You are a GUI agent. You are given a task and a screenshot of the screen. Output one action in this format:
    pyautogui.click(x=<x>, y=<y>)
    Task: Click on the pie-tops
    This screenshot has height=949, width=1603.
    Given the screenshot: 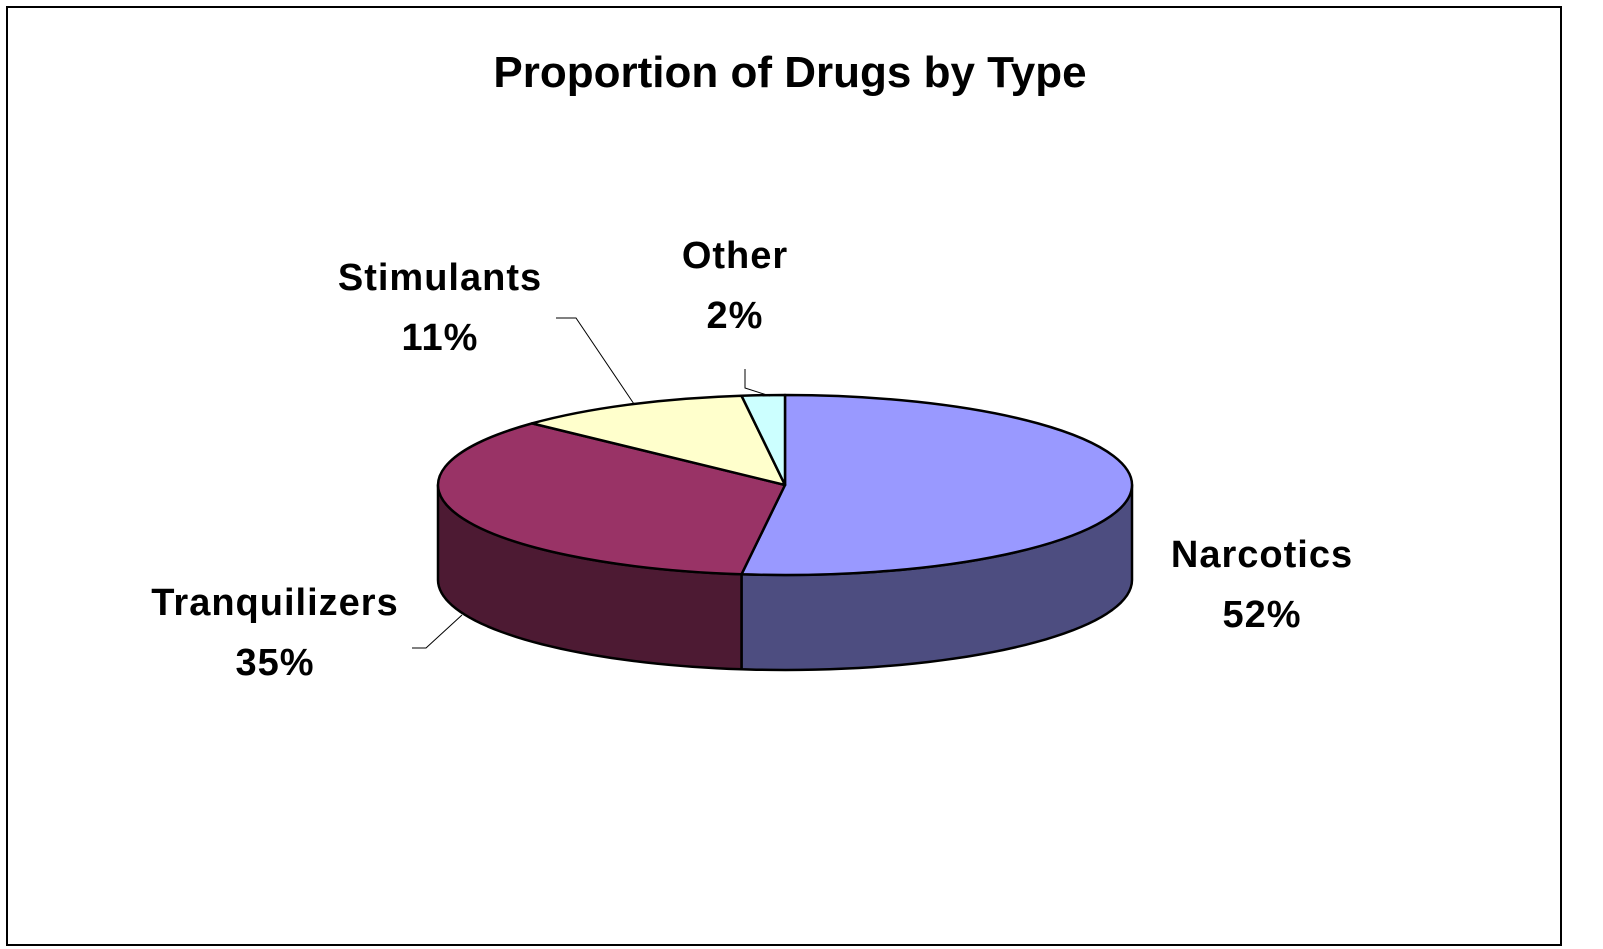 What is the action you would take?
    pyautogui.click(x=785, y=485)
    